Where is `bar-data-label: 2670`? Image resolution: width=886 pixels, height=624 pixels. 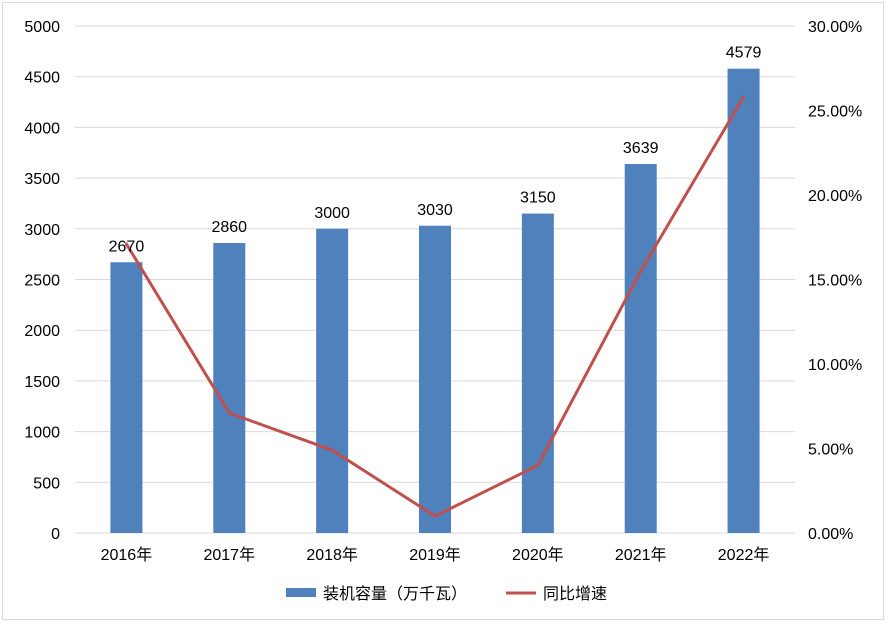
bar-data-label: 2670 is located at coordinates (127, 246).